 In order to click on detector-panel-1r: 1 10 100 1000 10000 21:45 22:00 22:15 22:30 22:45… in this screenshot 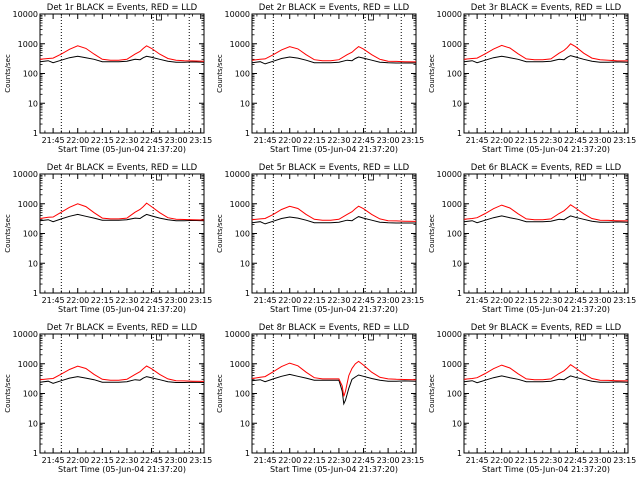, I will do `click(108, 78)`.